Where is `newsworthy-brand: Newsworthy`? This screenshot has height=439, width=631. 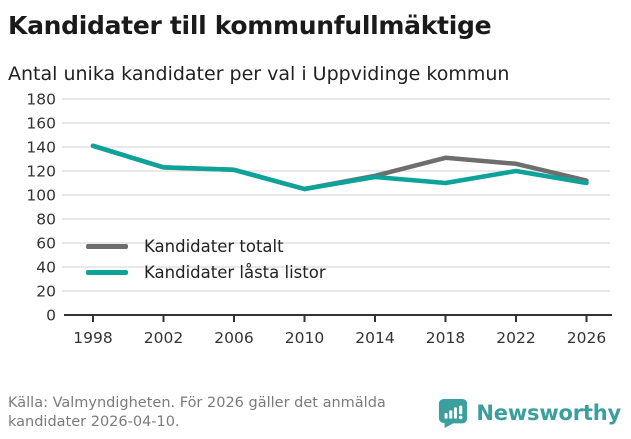
newsworthy-brand: Newsworthy is located at coordinates (529, 413).